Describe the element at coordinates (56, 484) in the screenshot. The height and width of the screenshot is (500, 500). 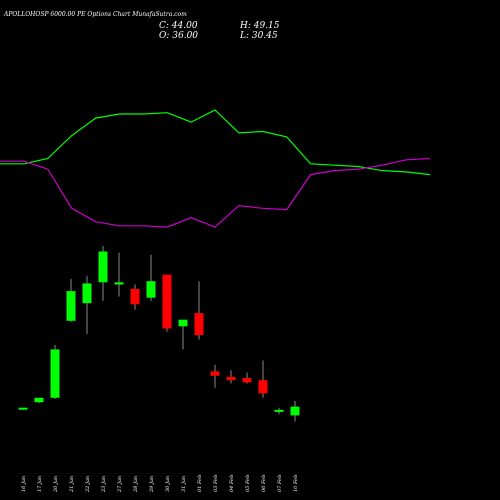
I see `x-tick-label: 20 Jan` at that location.